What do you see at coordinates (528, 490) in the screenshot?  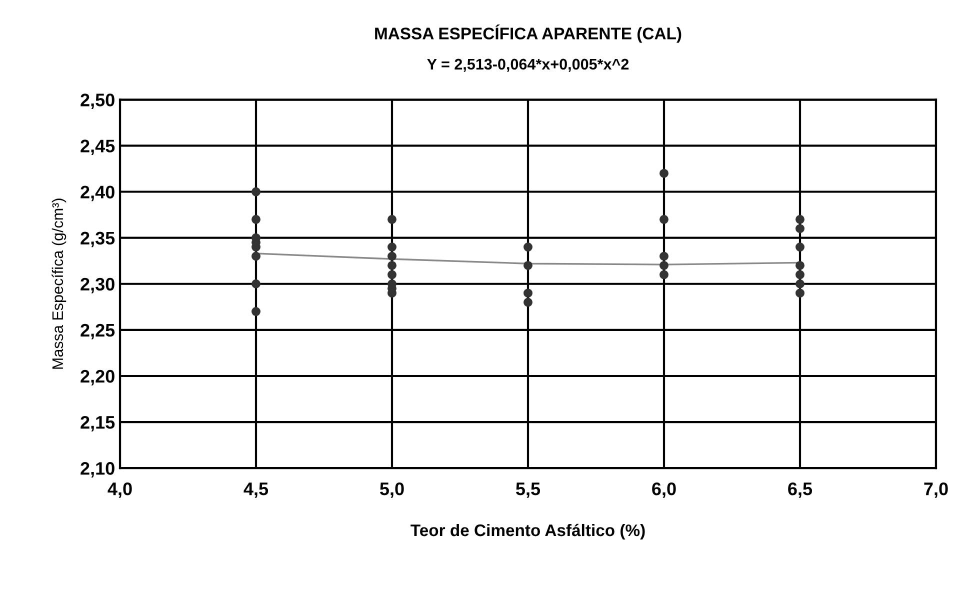 I see `x-tick-label: 5,5` at bounding box center [528, 490].